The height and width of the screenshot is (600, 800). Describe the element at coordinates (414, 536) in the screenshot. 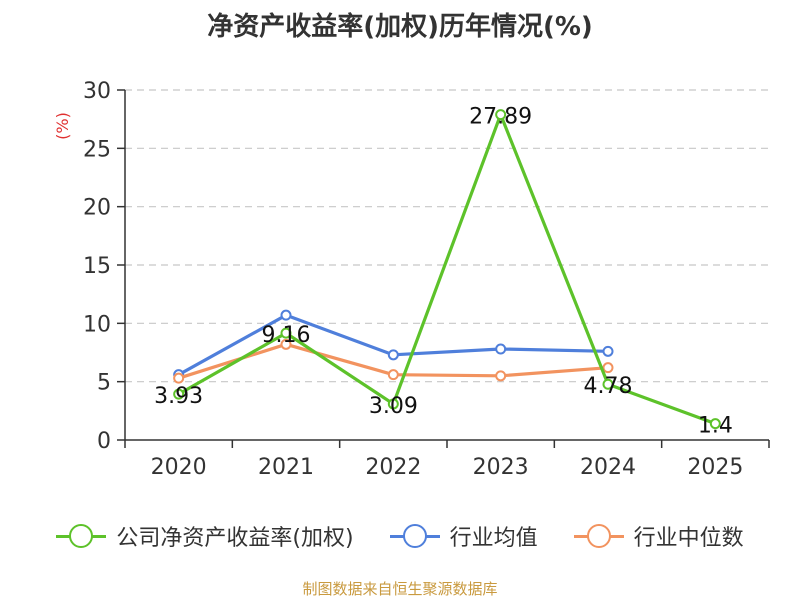

I see `legend-swatch-industry-mean` at that location.